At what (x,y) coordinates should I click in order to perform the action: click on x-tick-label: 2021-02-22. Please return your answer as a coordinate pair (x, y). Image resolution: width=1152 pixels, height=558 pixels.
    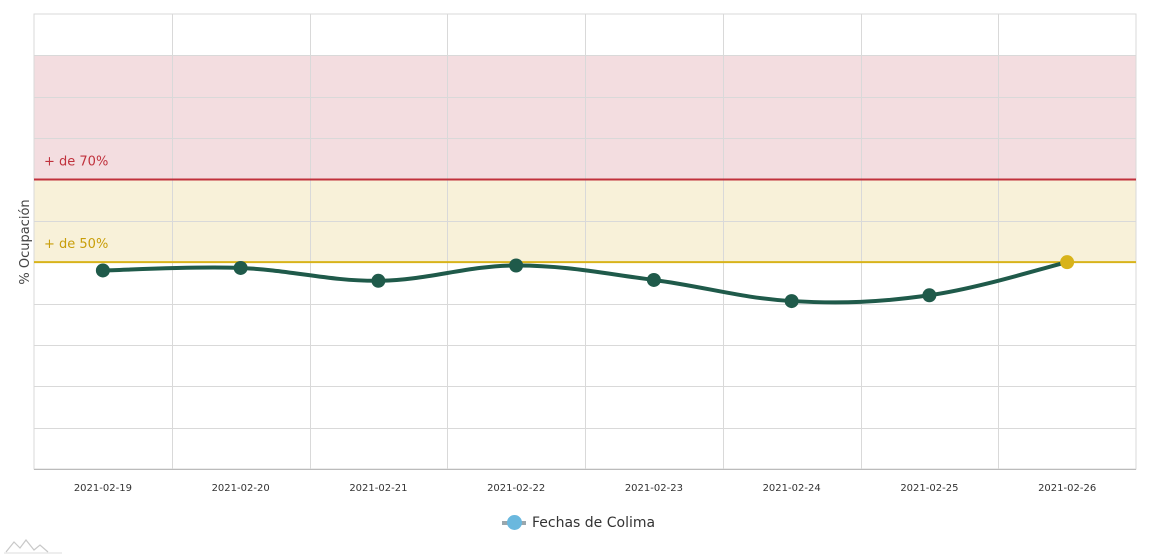
    Looking at the image, I should click on (516, 488).